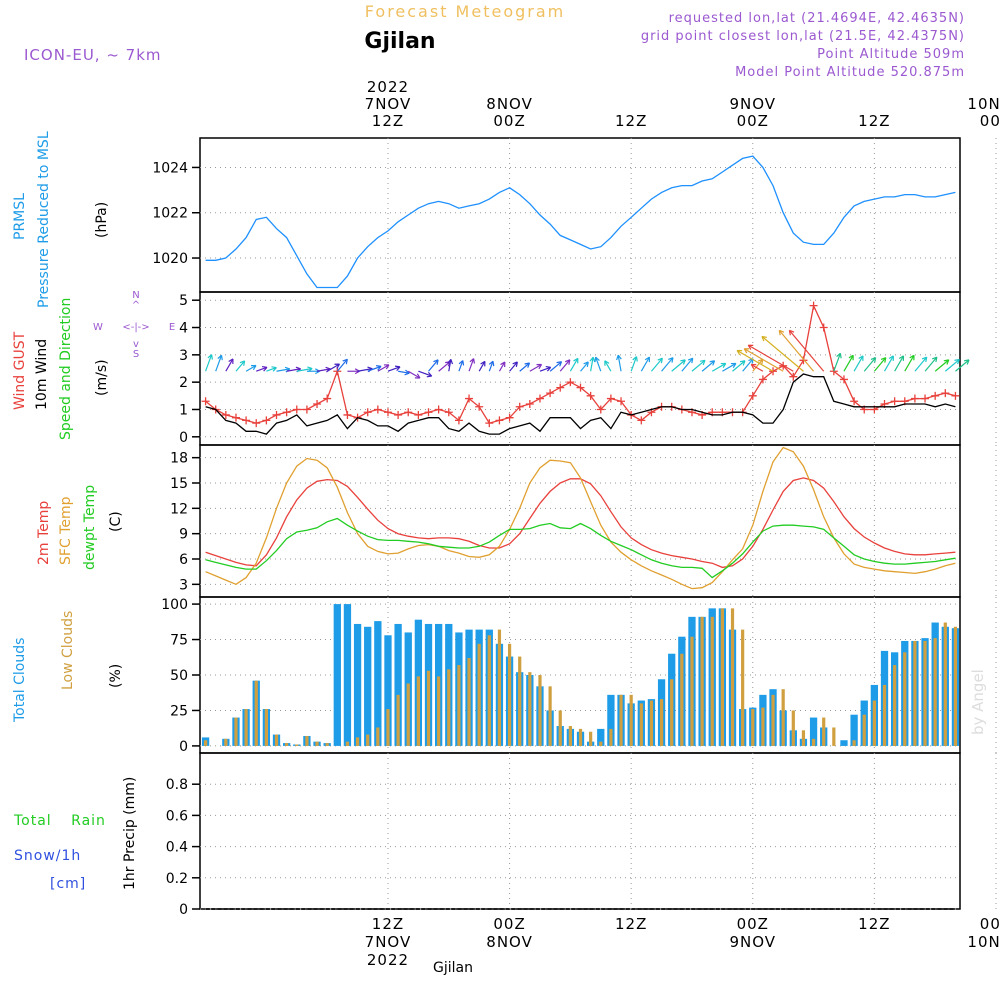 This screenshot has height=1000, width=1000. What do you see at coordinates (179, 484) in the screenshot?
I see `y-tick-label: 15` at bounding box center [179, 484].